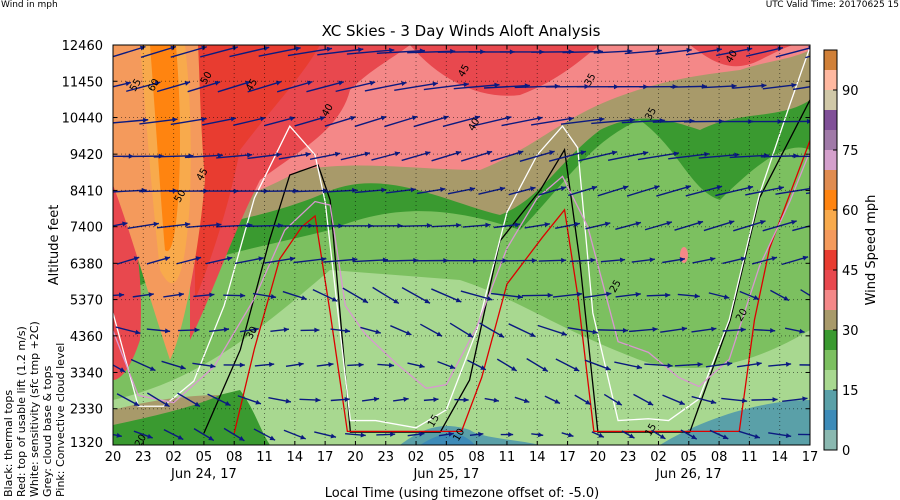  What do you see at coordinates (434, 421) in the screenshot?
I see `contour-label: 15` at bounding box center [434, 421].